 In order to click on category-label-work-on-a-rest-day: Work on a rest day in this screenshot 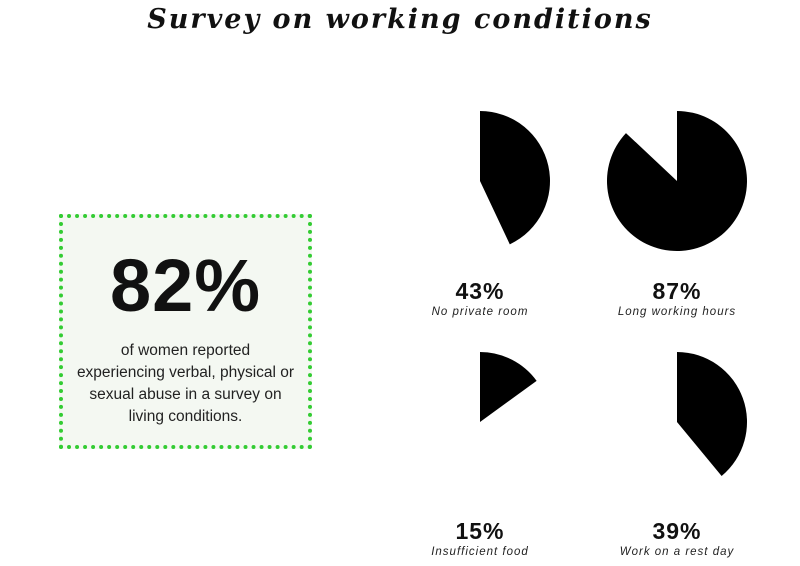, I will do `click(677, 552)`.